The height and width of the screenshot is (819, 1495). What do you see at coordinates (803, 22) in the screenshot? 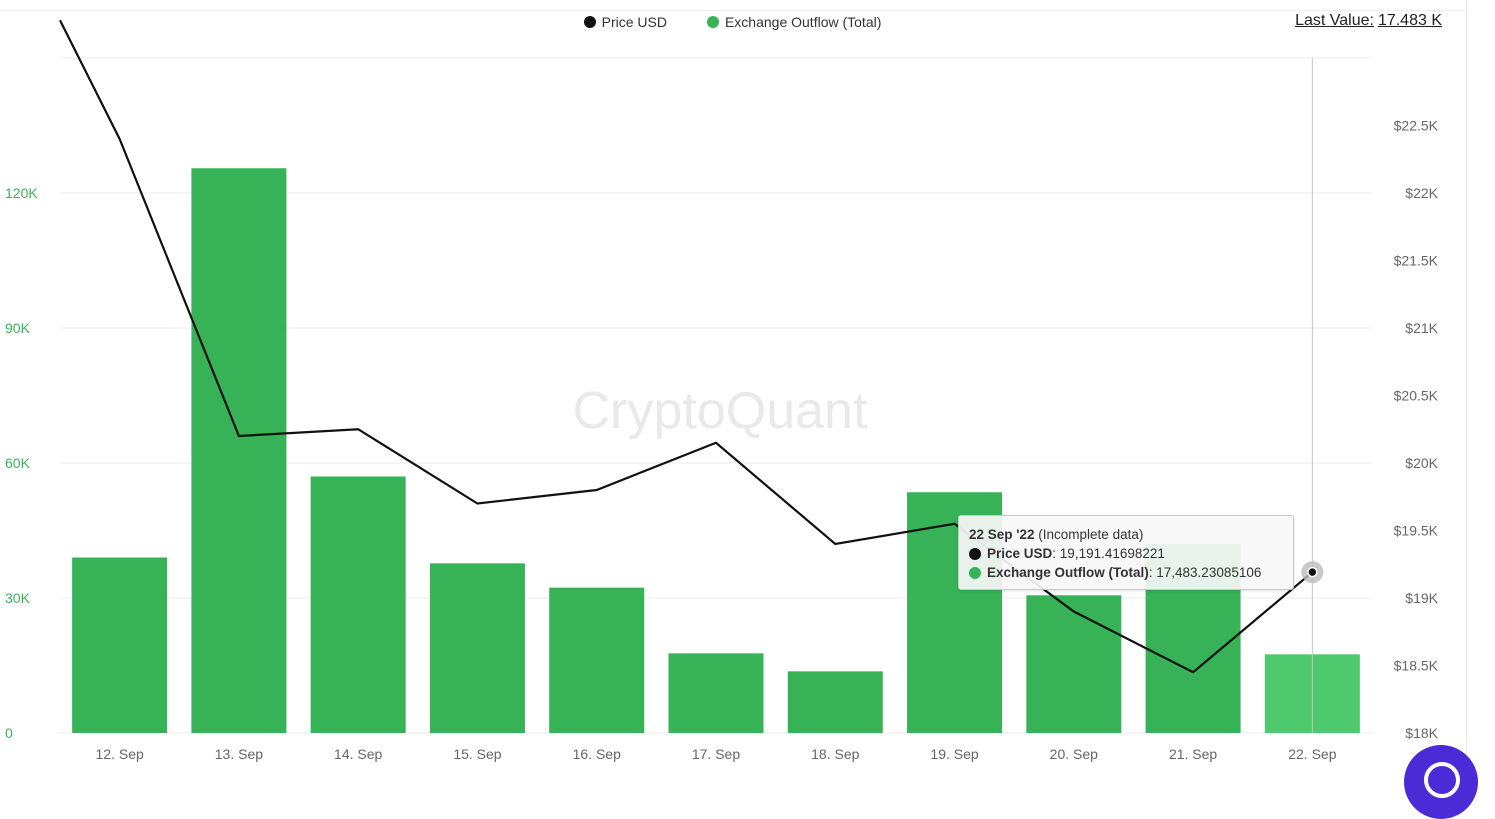
I see `legend-outflow-label: Exchange Outflow (Total)` at bounding box center [803, 22].